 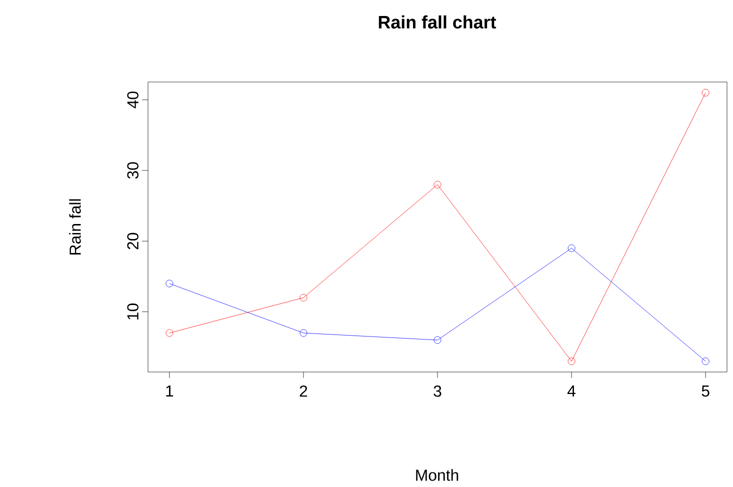 What do you see at coordinates (437, 475) in the screenshot?
I see `x-axis-title: Month` at bounding box center [437, 475].